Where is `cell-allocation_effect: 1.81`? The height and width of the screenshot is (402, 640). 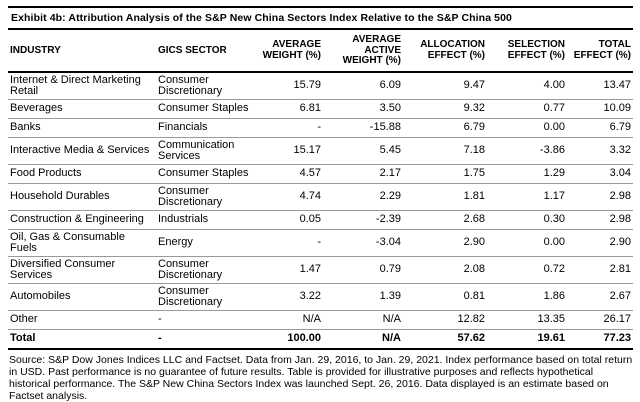
cell-allocation_effect: 1.81 is located at coordinates (445, 196).